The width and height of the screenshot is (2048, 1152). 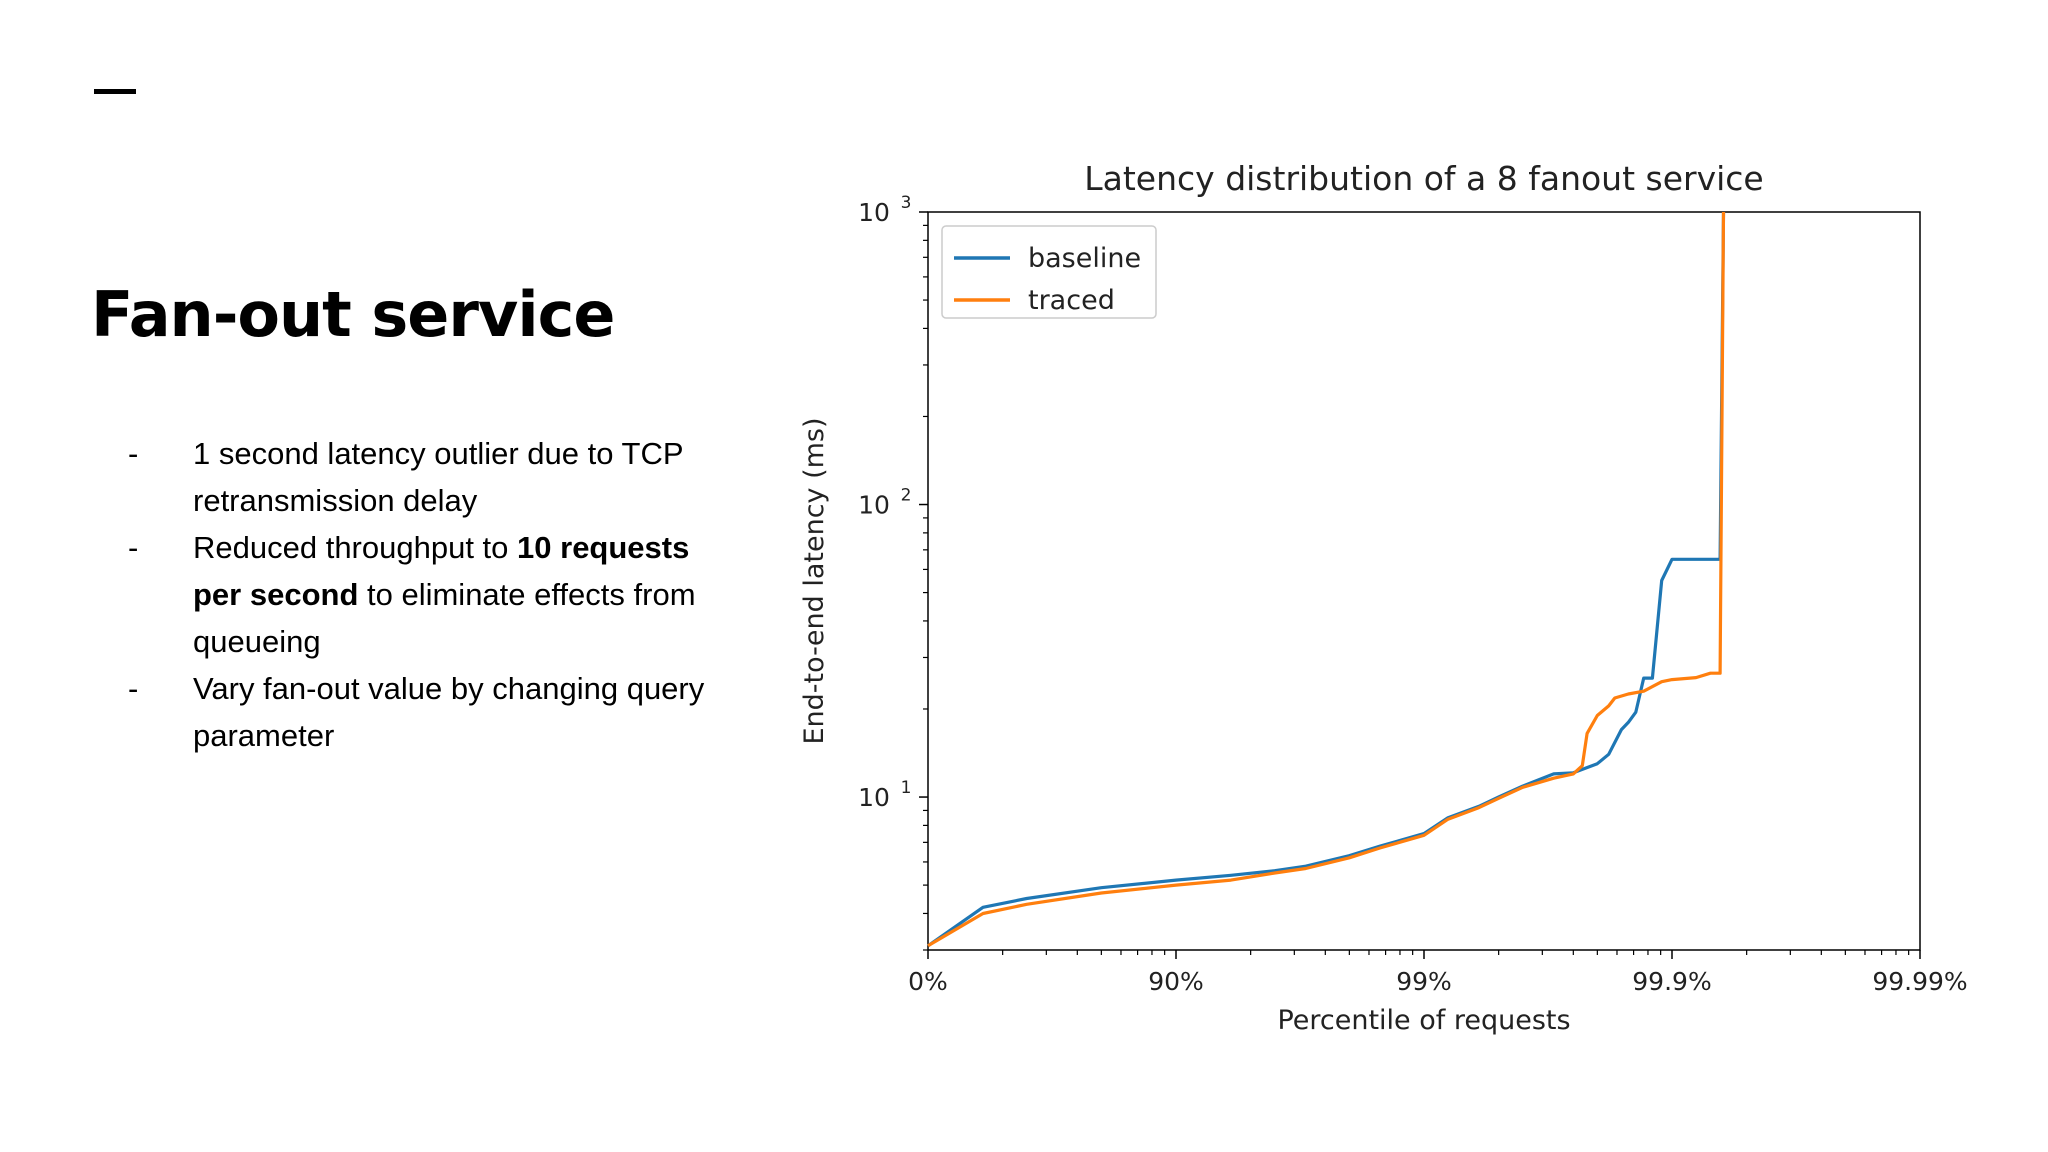 I want to click on y-tick-exponent: 1, so click(x=906, y=788).